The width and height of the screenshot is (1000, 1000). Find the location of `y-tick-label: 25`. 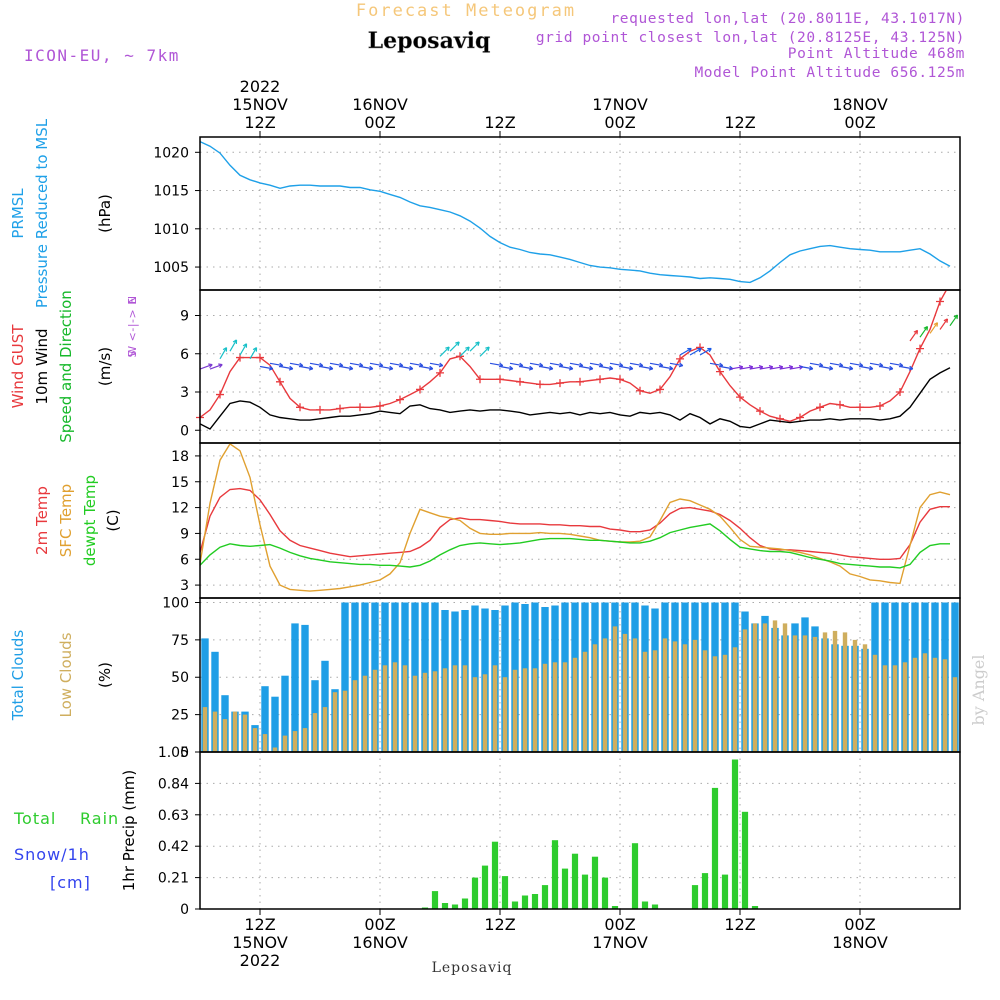

y-tick-label: 25 is located at coordinates (180, 716).